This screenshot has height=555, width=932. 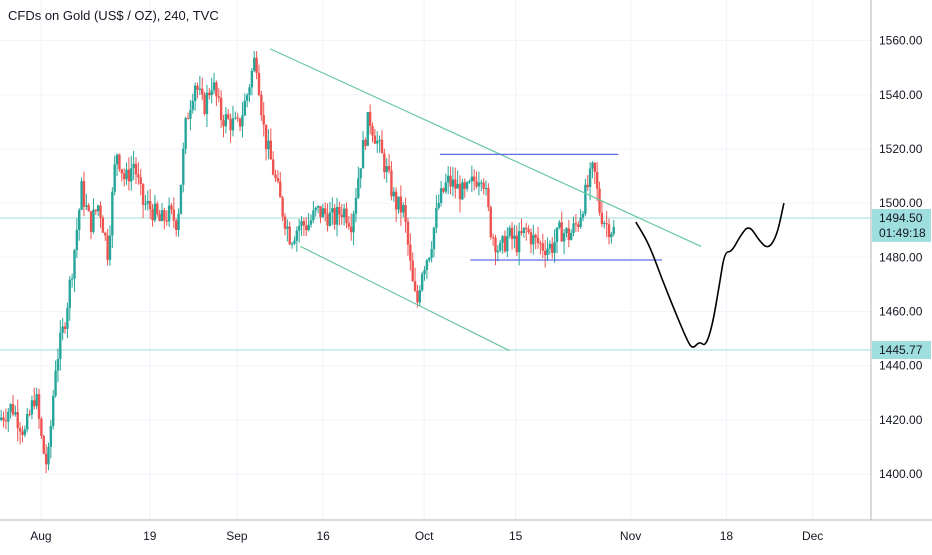 What do you see at coordinates (40, 536) in the screenshot?
I see `x-tick-label: Aug` at bounding box center [40, 536].